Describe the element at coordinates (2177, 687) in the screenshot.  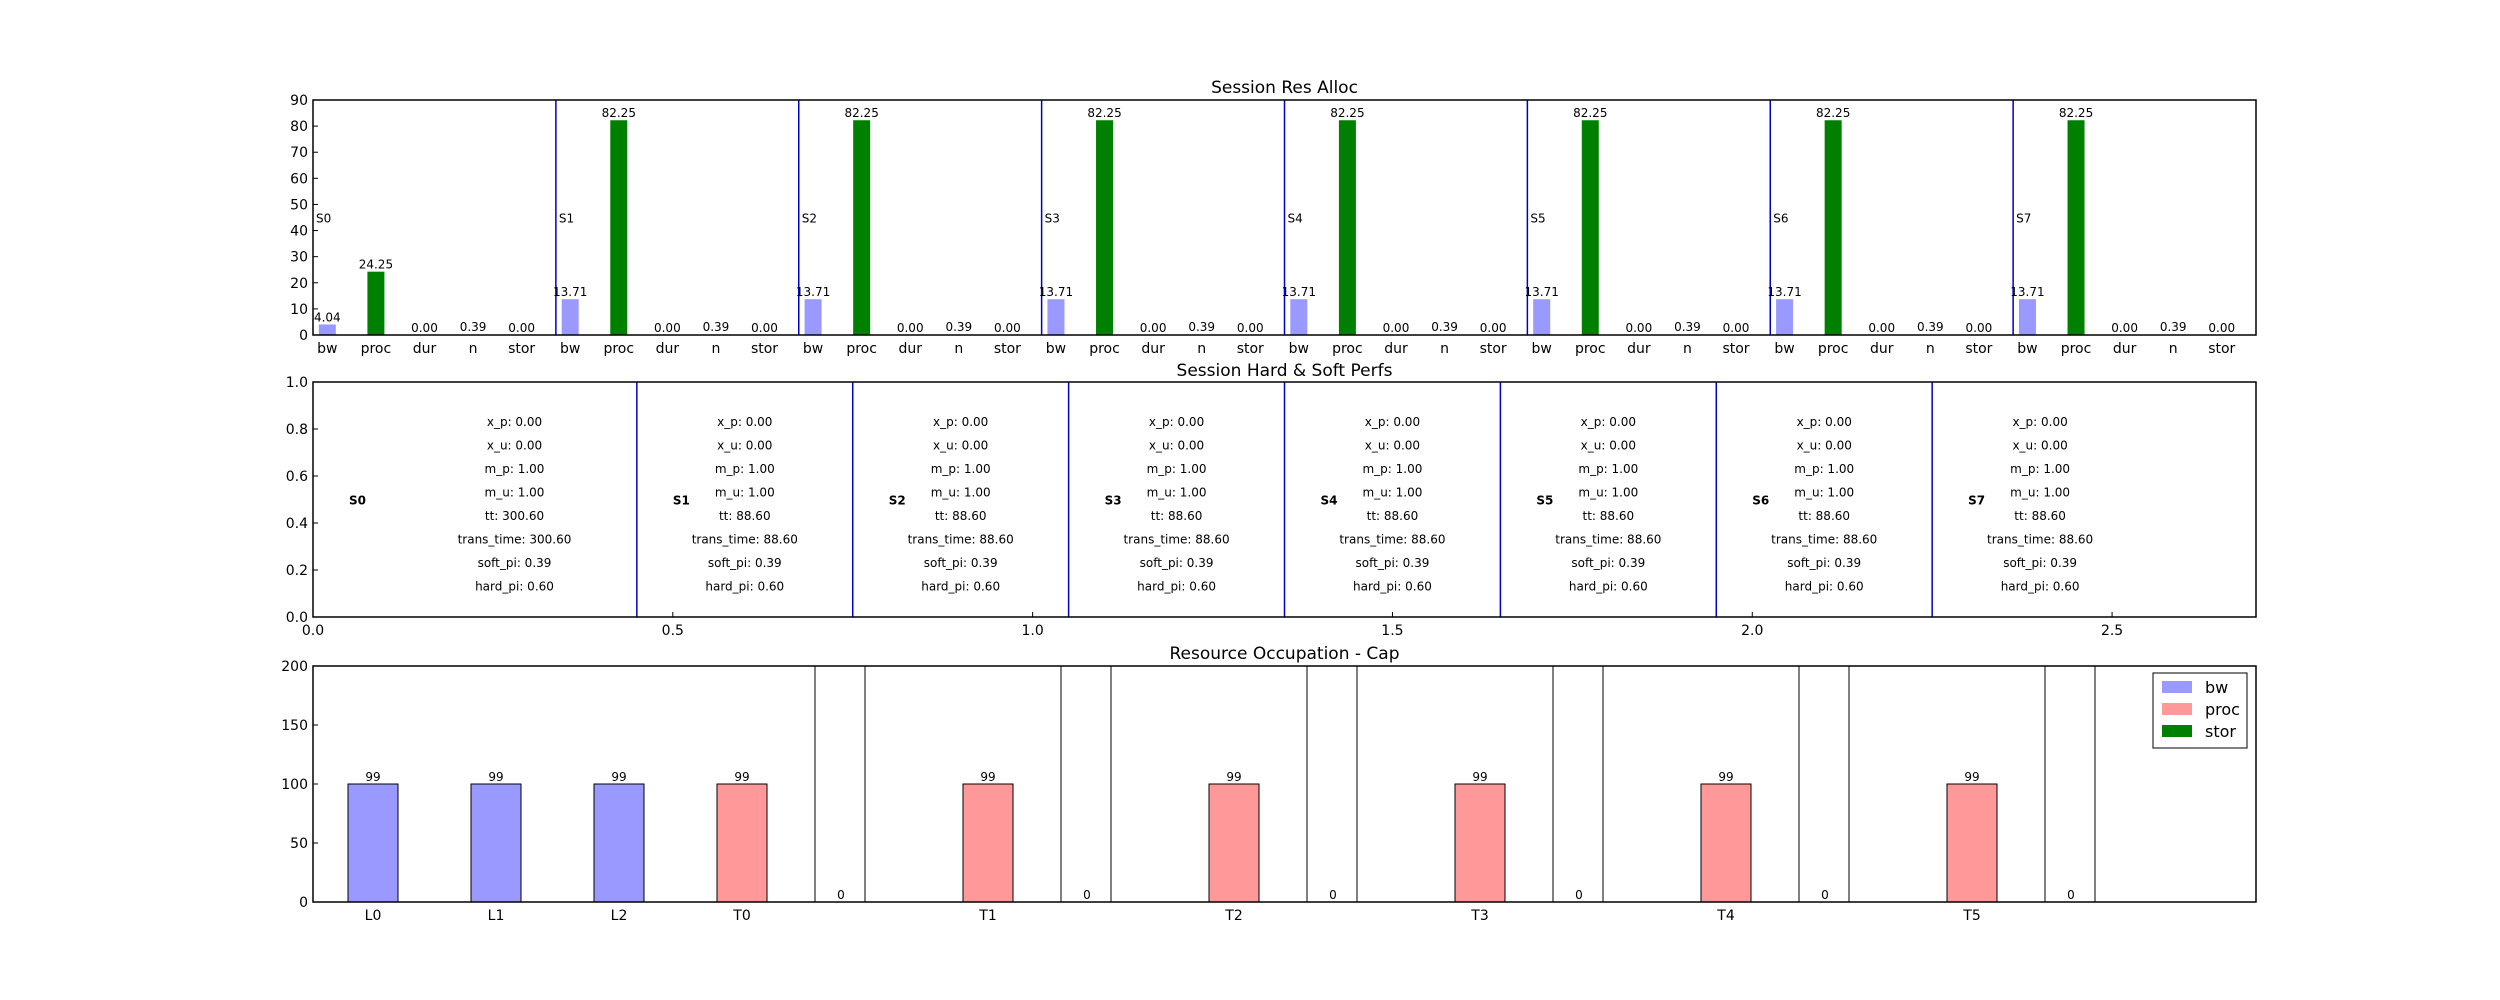
I see `legend-swatch-bw` at that location.